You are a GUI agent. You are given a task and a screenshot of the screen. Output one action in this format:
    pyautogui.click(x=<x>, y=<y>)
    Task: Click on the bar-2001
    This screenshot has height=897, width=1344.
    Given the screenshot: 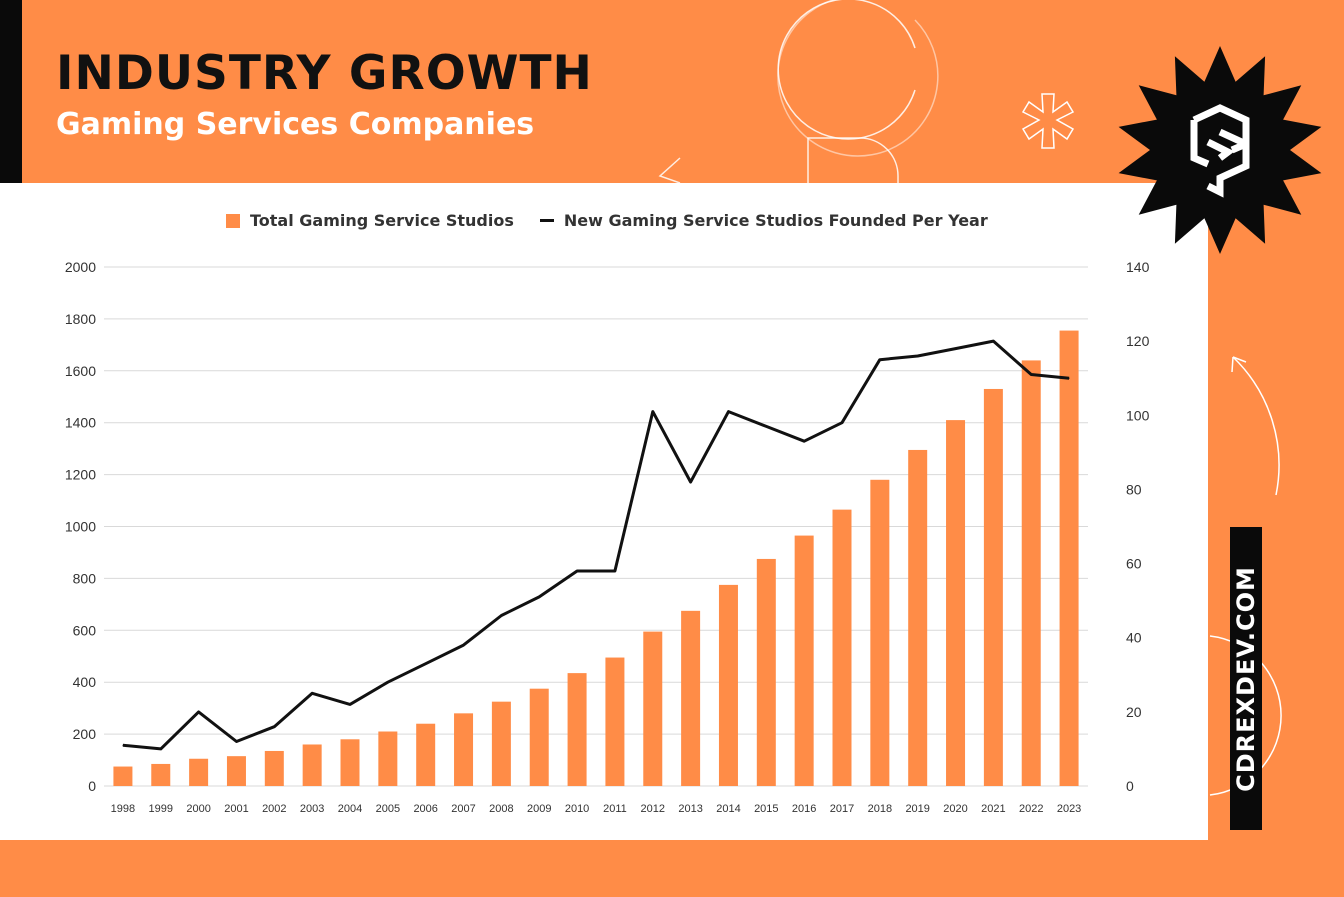 What is the action you would take?
    pyautogui.click(x=236, y=771)
    